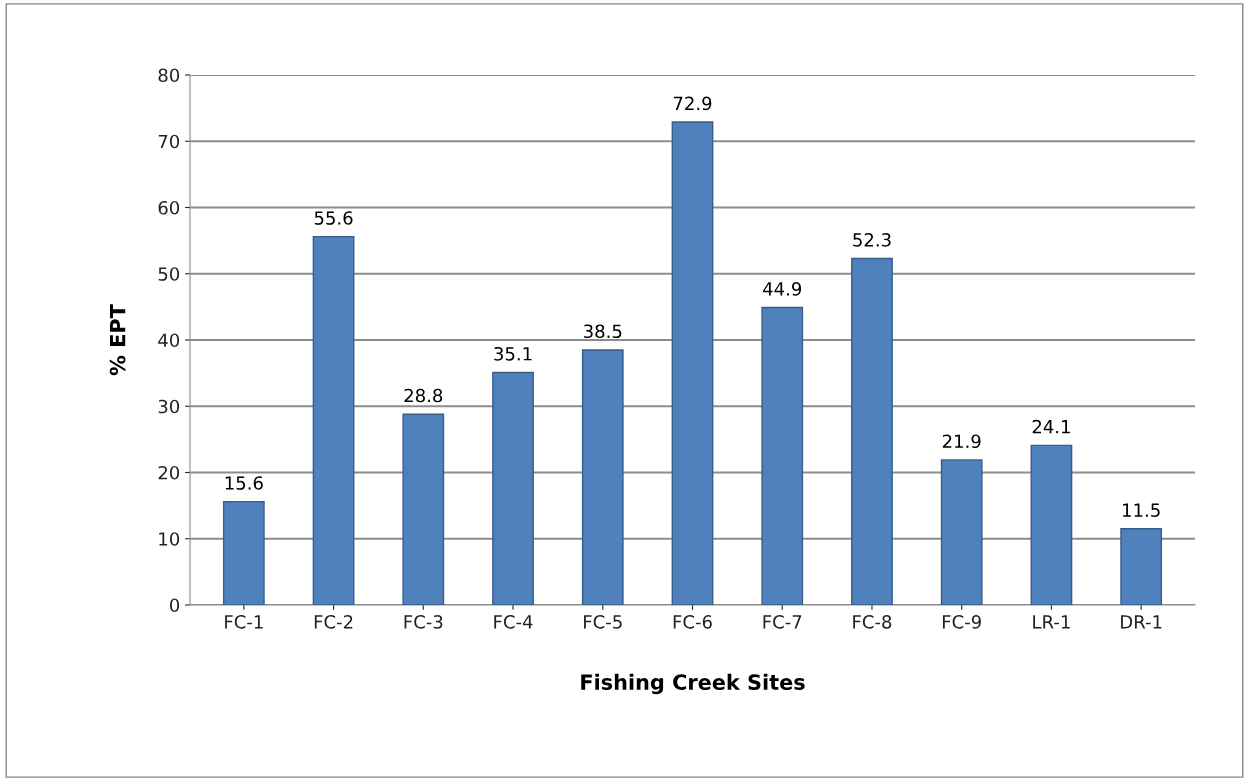 This screenshot has width=1249, height=781. What do you see at coordinates (169, 472) in the screenshot?
I see `y-tick-label: 20` at bounding box center [169, 472].